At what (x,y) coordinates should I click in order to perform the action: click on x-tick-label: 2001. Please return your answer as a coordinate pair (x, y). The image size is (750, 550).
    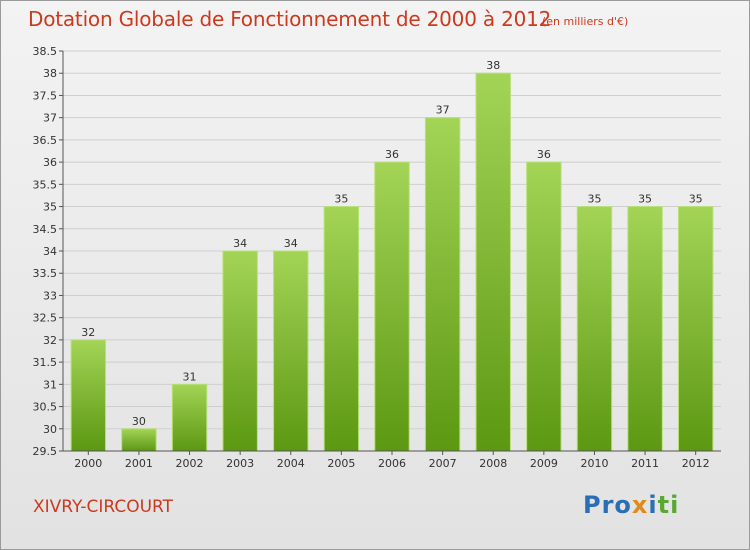
    Looking at the image, I should click on (139, 463).